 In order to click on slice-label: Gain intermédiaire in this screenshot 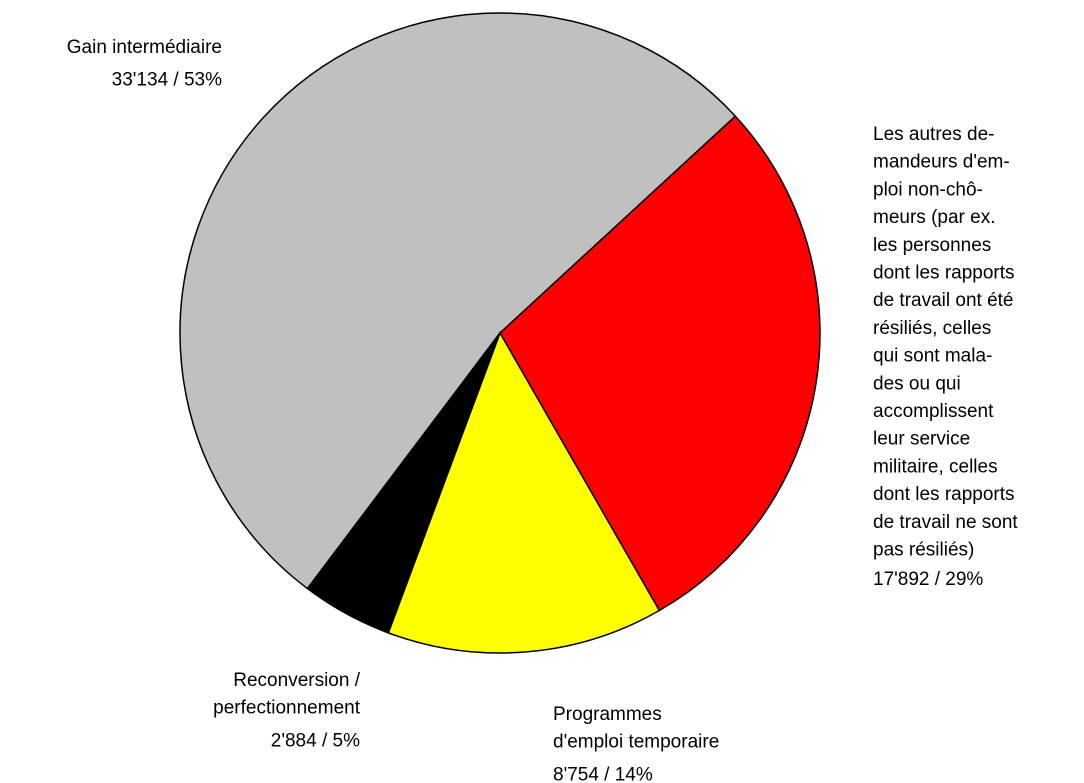, I will do `click(144, 47)`.